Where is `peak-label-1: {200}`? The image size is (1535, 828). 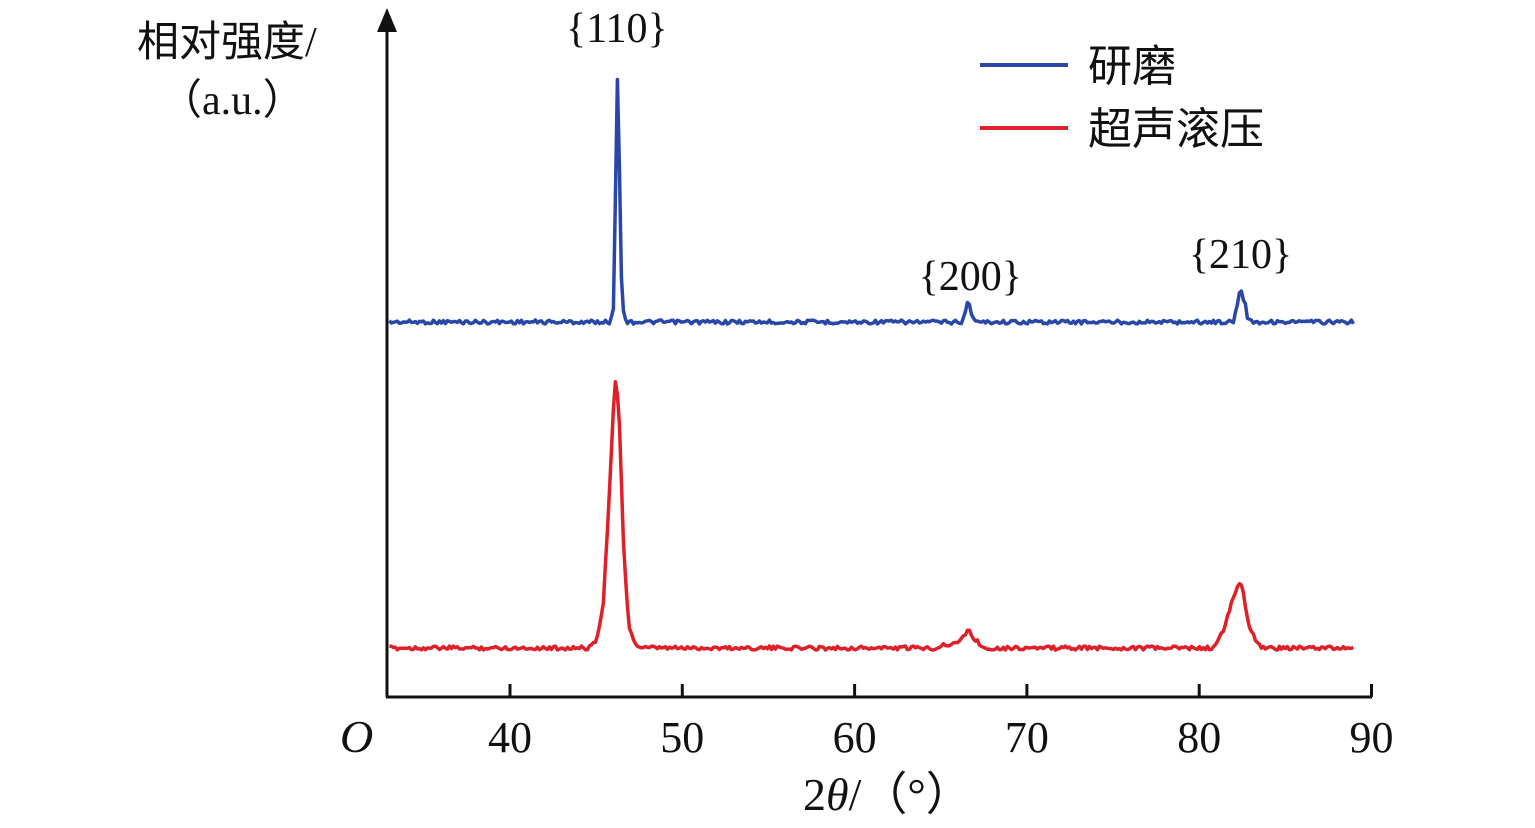
peak-label-1: {200} is located at coordinates (970, 277).